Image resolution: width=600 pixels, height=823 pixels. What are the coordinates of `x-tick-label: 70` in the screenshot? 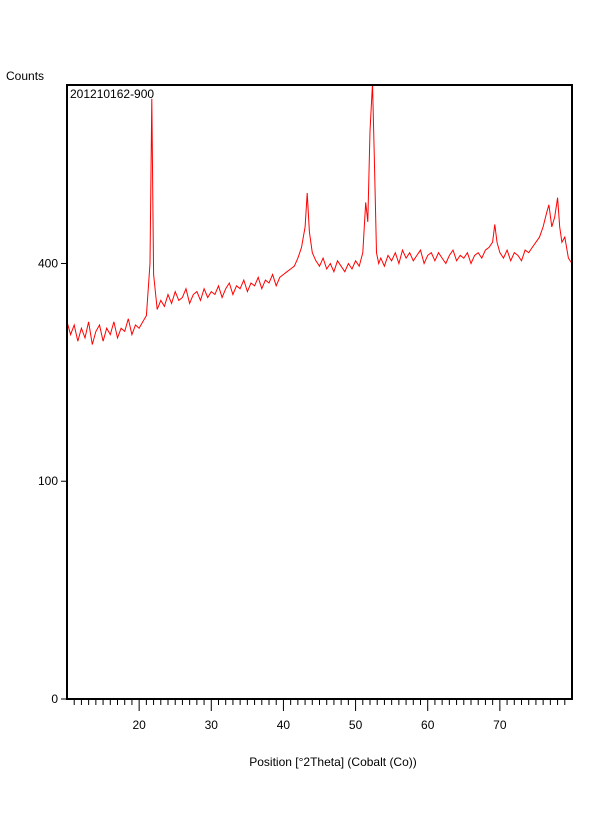 It's located at (500, 725).